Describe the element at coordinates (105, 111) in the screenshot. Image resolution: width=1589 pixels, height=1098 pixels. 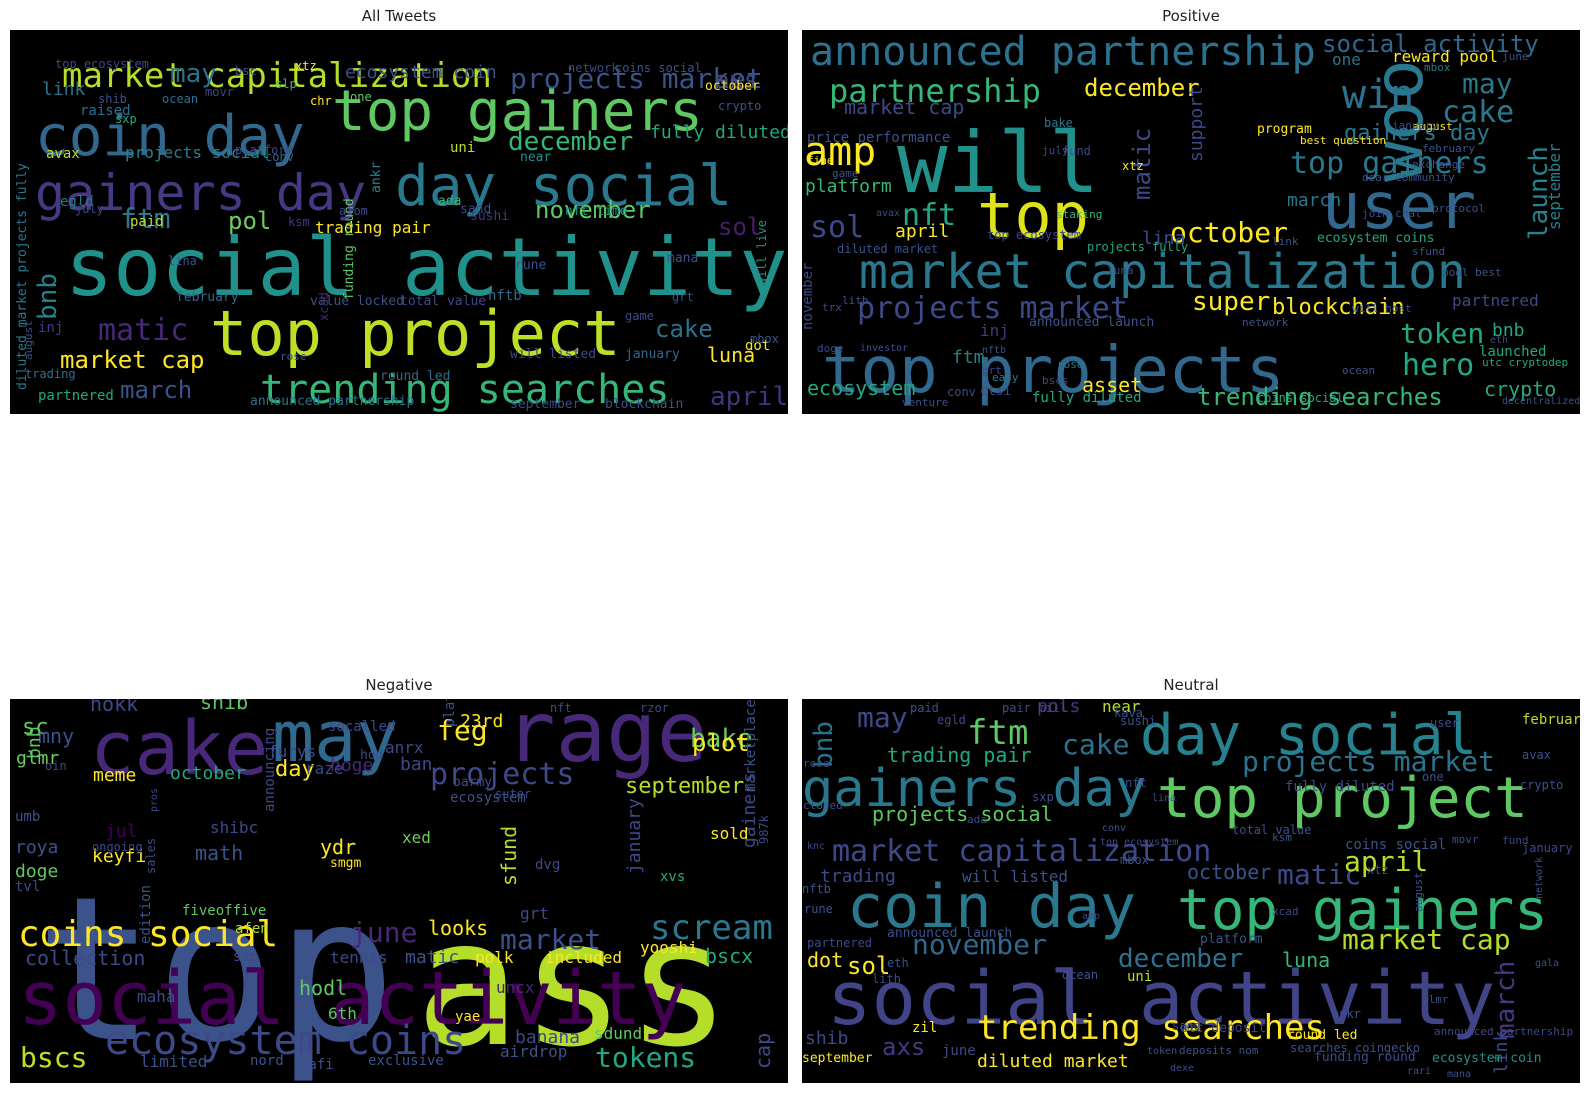
I see `word-raised: raised` at that location.